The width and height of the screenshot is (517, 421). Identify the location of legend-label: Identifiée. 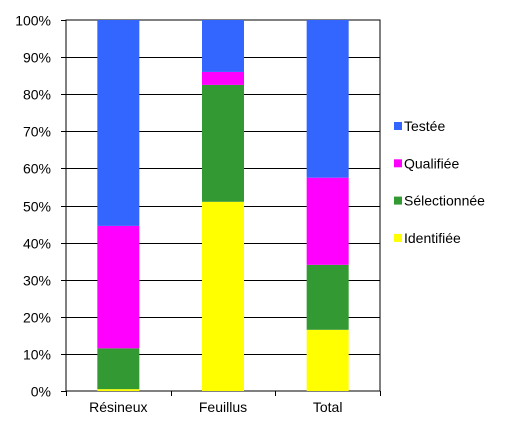
(432, 238).